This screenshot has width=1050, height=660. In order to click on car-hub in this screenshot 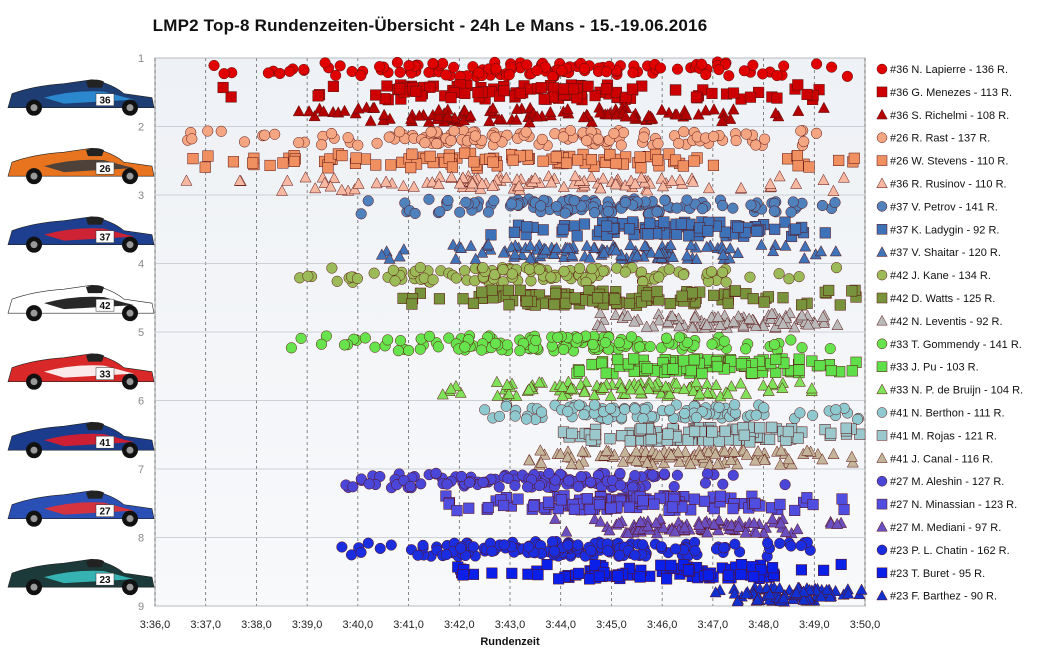, I will do `click(130, 108)`.